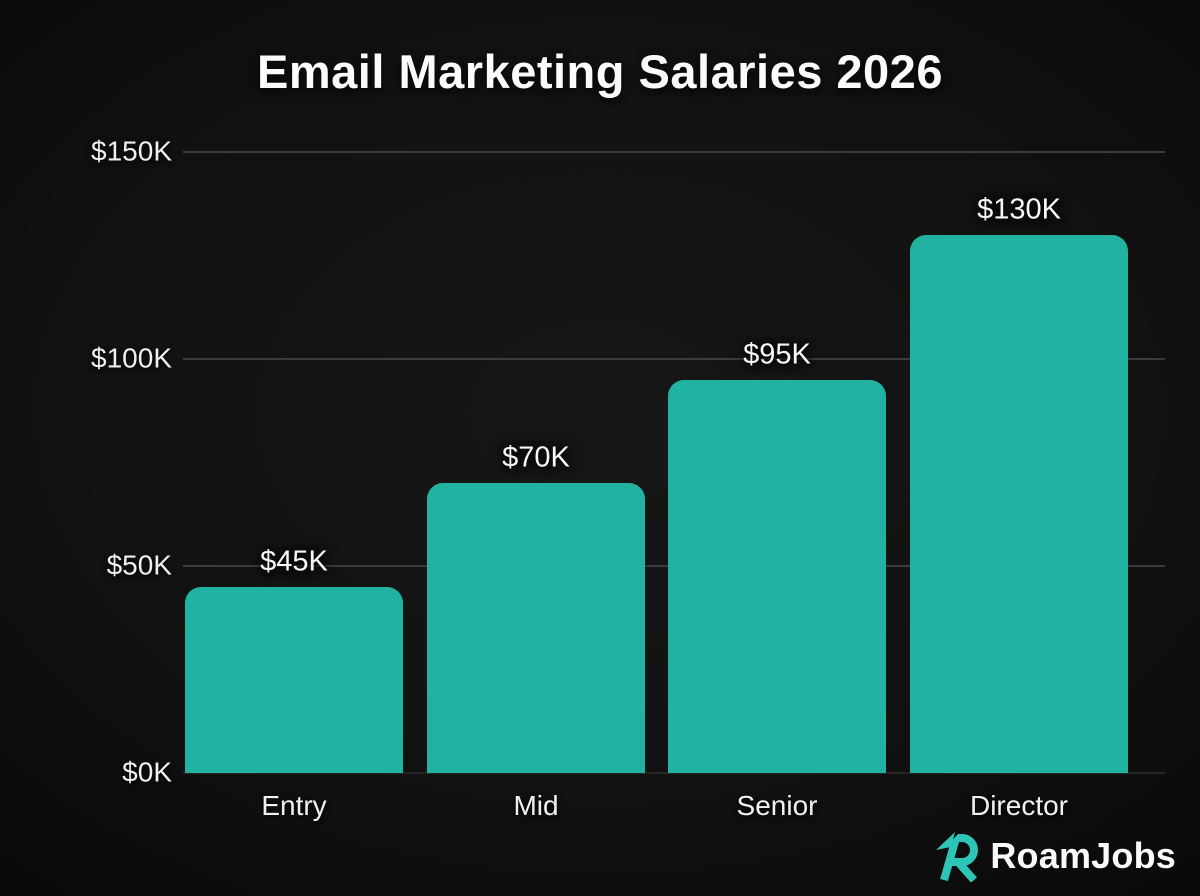  I want to click on x-axis-category-label: Director, so click(1019, 805).